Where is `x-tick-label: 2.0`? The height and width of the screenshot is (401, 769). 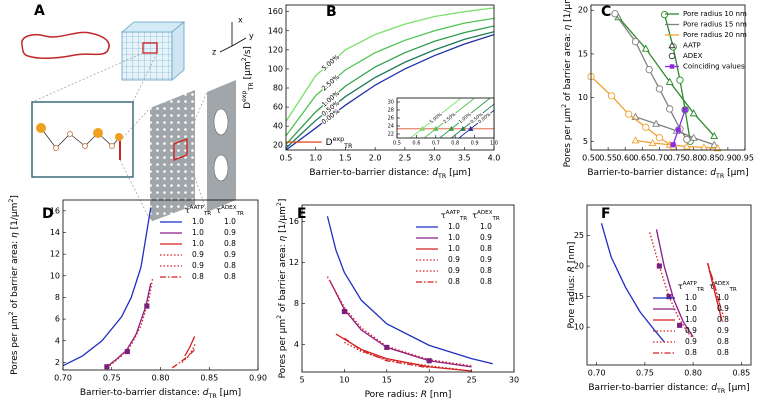
x-tick-label: 2.0 is located at coordinates (375, 158).